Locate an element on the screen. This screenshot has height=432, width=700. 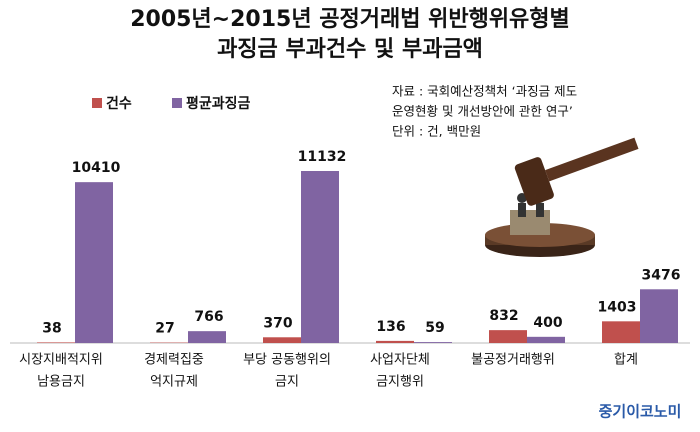
data-label: 832 is located at coordinates (503, 316).